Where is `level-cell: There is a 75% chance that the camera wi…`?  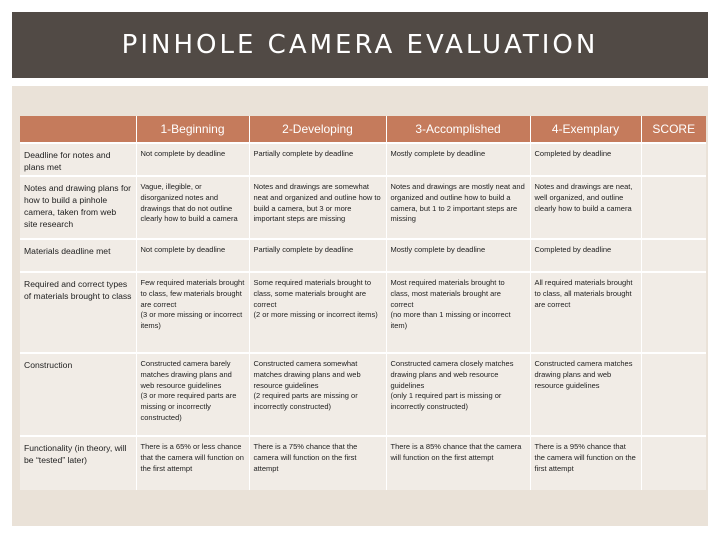 level-cell: There is a 75% chance that the camera wi… is located at coordinates (317, 462).